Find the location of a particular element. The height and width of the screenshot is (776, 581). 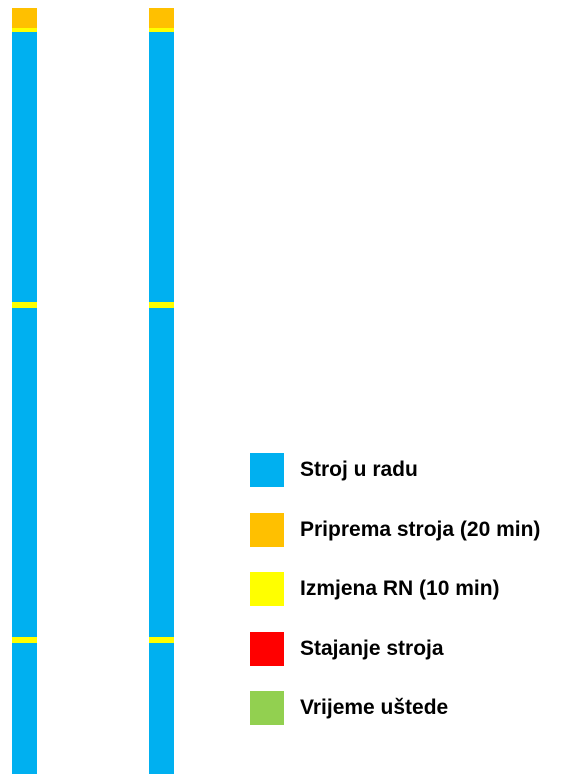

legend-swatch-stoppage is located at coordinates (267, 648).